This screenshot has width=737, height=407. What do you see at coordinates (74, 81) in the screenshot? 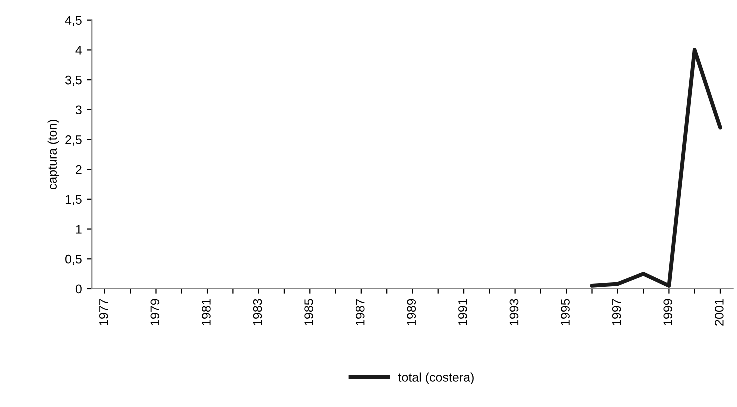
I see `y-tick-label: 3,5` at bounding box center [74, 81].